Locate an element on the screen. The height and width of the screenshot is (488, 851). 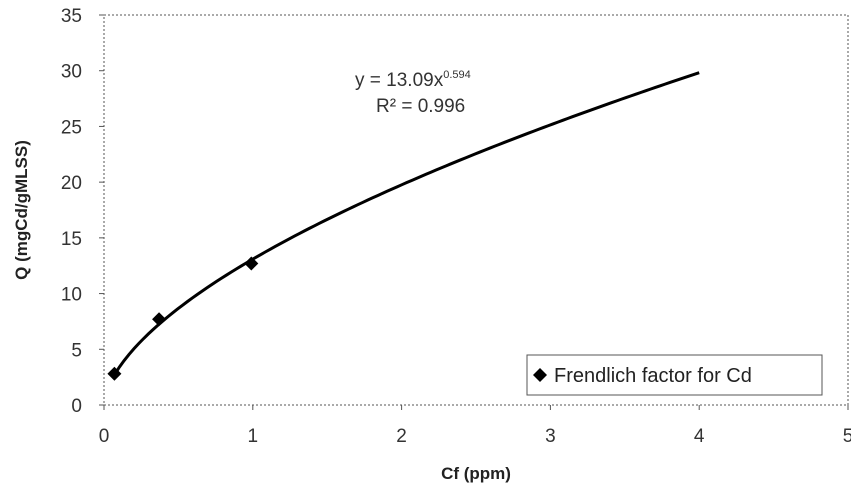
y-tick-label: 30 is located at coordinates (71, 72).